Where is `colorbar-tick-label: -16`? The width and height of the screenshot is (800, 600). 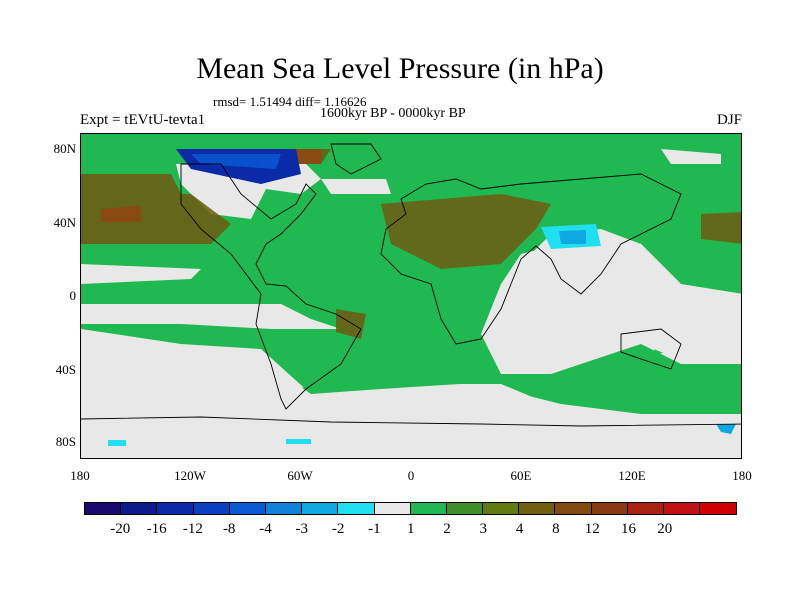 colorbar-tick-label: -16 is located at coordinates (156, 529).